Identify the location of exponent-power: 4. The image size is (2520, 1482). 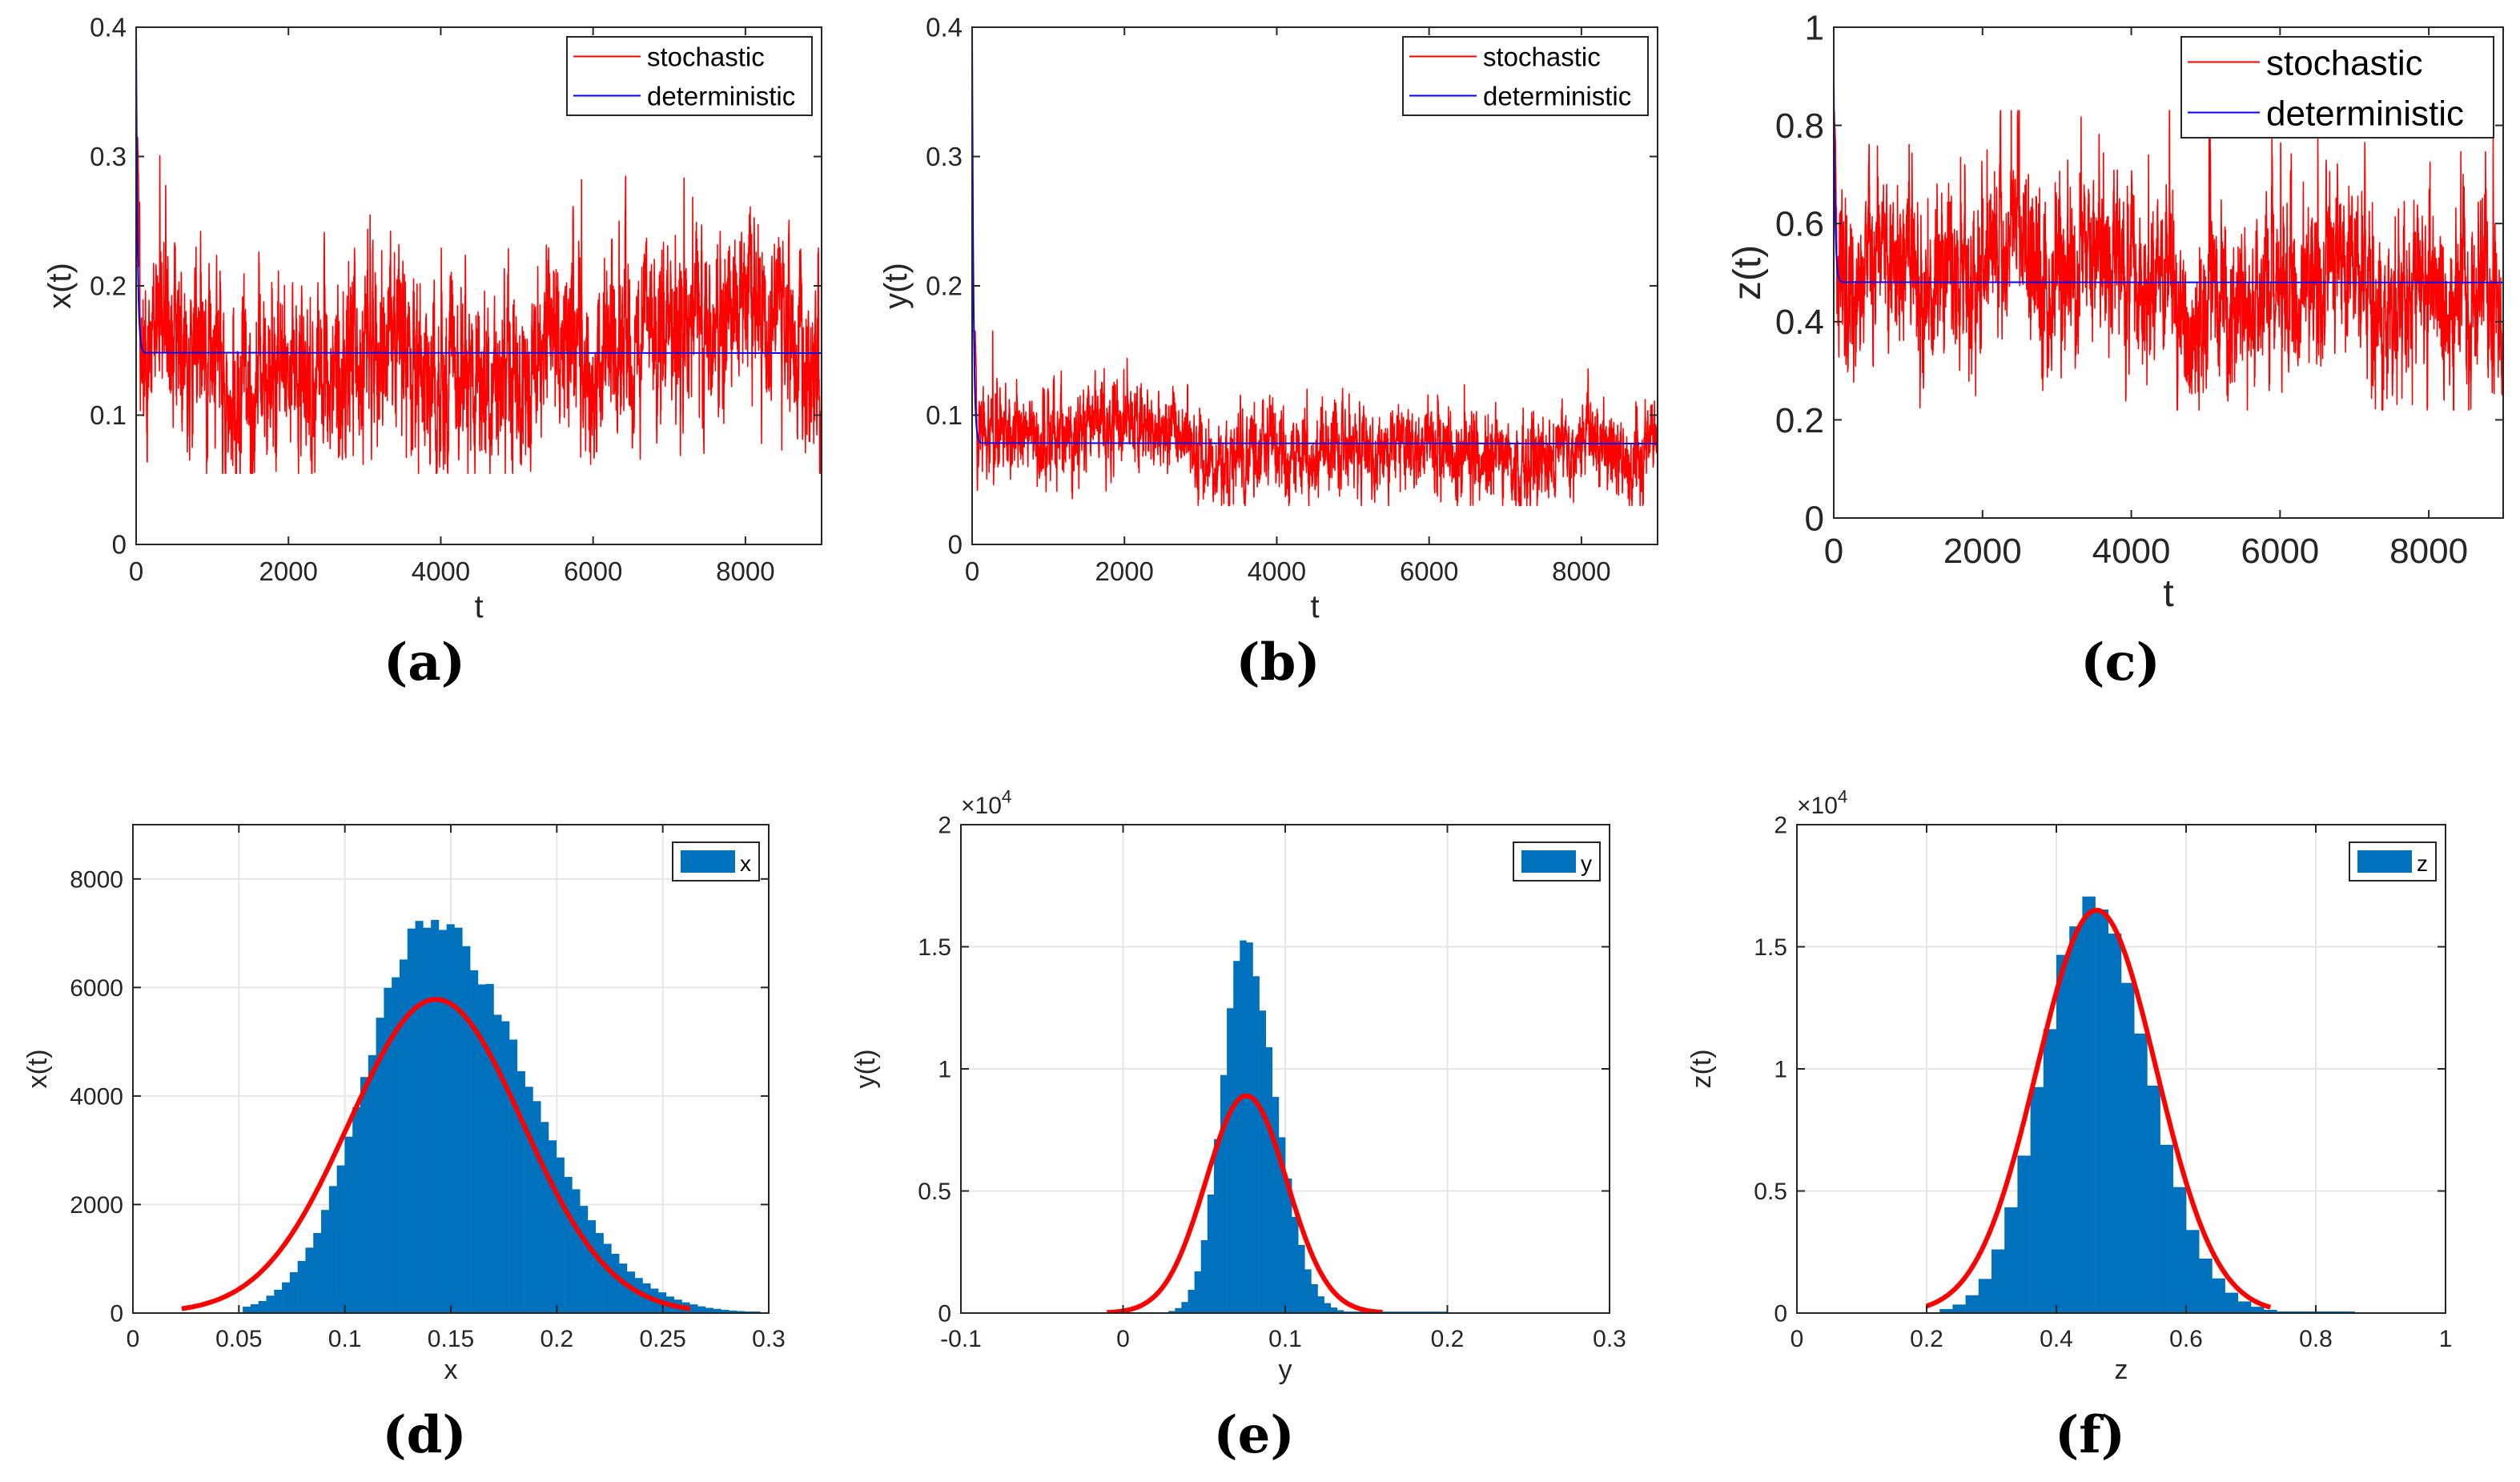
(1007, 797).